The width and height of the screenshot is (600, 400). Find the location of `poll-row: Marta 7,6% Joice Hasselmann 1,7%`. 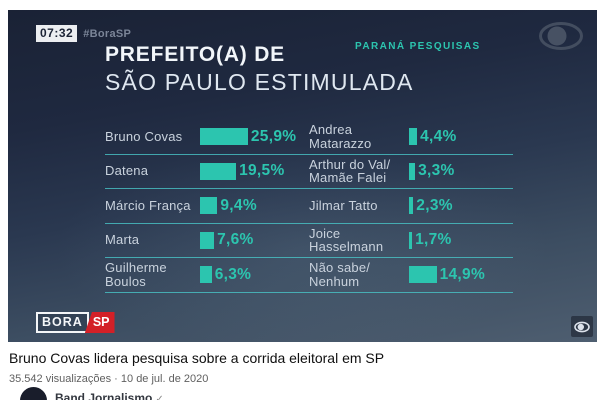

poll-row: Marta 7,6% Joice Hasselmann 1,7% is located at coordinates (309, 241).